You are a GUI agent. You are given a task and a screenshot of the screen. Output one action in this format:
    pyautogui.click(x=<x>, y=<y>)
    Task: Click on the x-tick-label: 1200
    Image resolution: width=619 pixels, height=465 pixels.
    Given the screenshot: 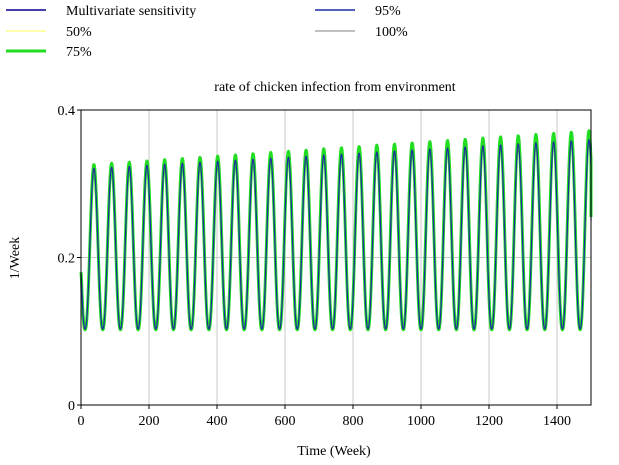 What is the action you would take?
    pyautogui.click(x=489, y=421)
    